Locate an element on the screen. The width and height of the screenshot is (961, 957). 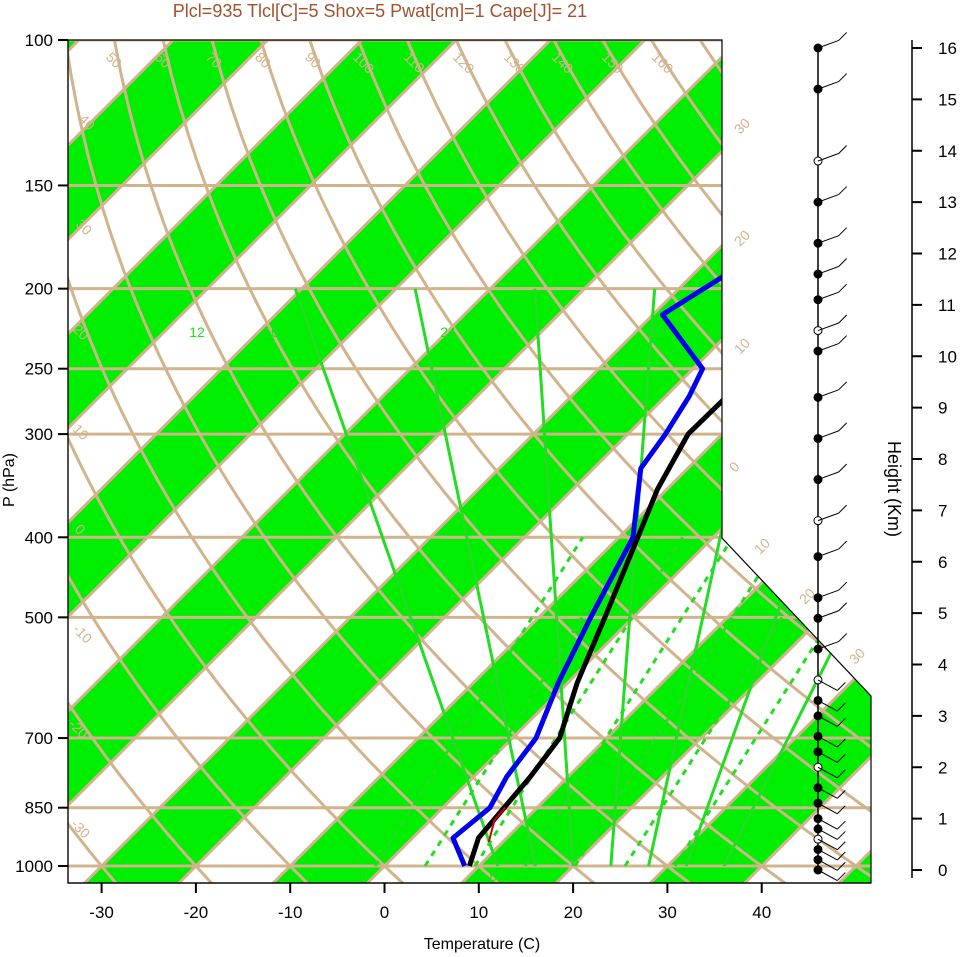
height-tick-label: 14 is located at coordinates (947, 151).